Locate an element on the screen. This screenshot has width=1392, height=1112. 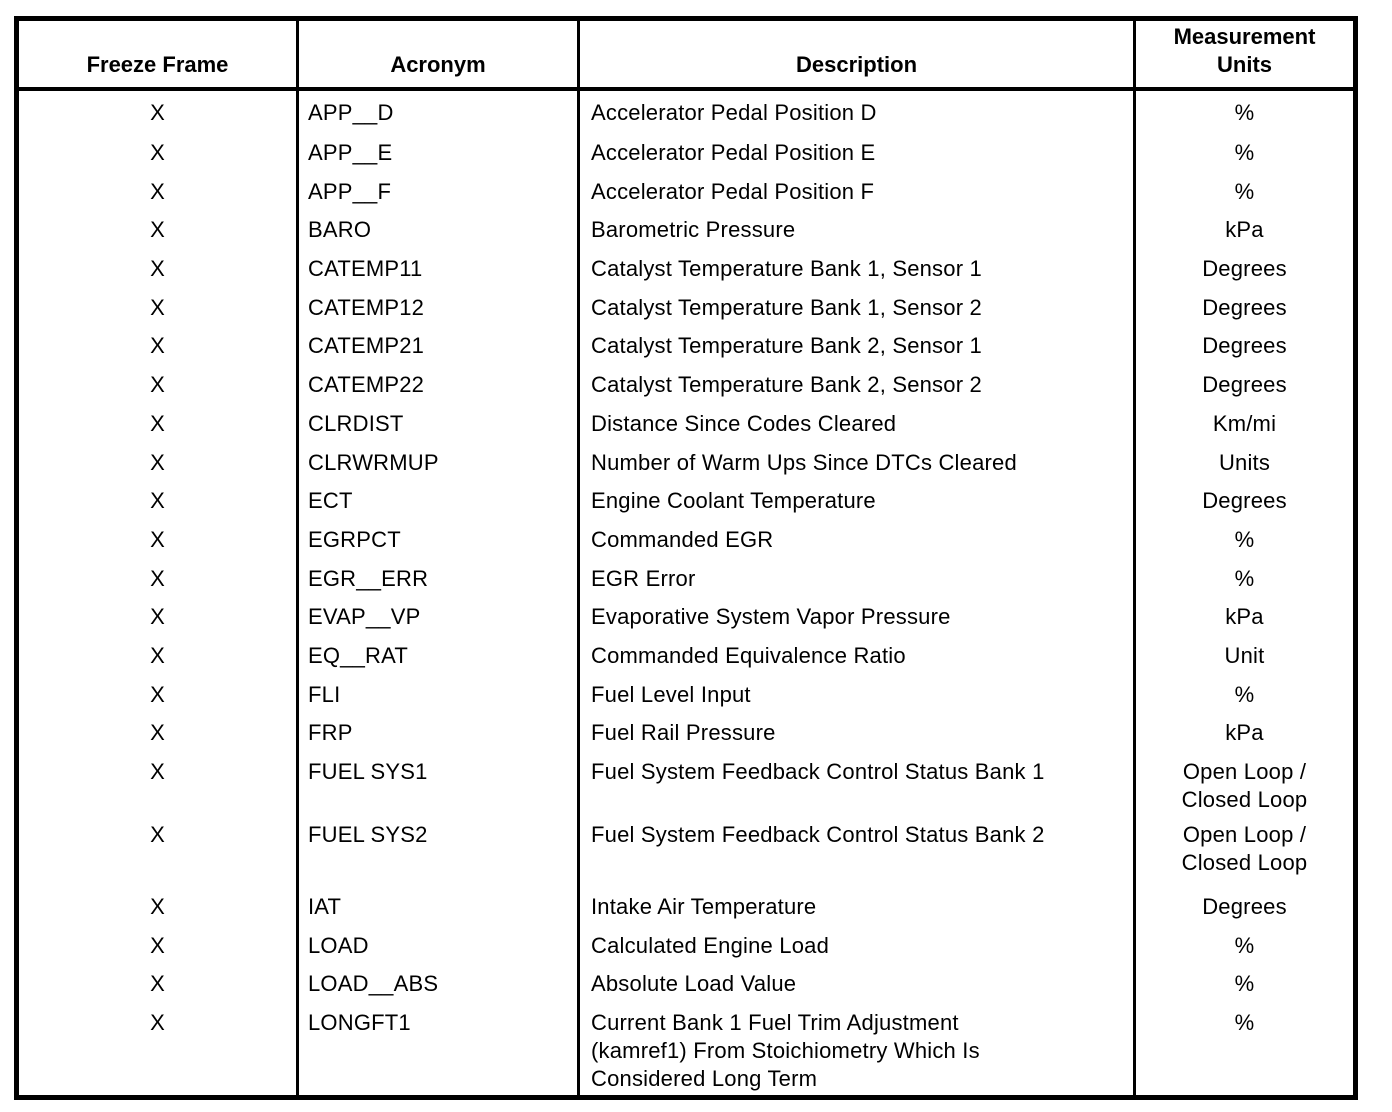
table-row: X EGR__ERR EGR Error% is located at coordinates (686, 582).